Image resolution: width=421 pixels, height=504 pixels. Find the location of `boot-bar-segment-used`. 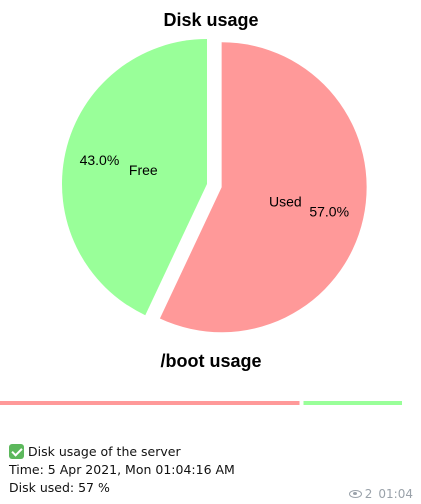

boot-bar-segment-used is located at coordinates (150, 403).